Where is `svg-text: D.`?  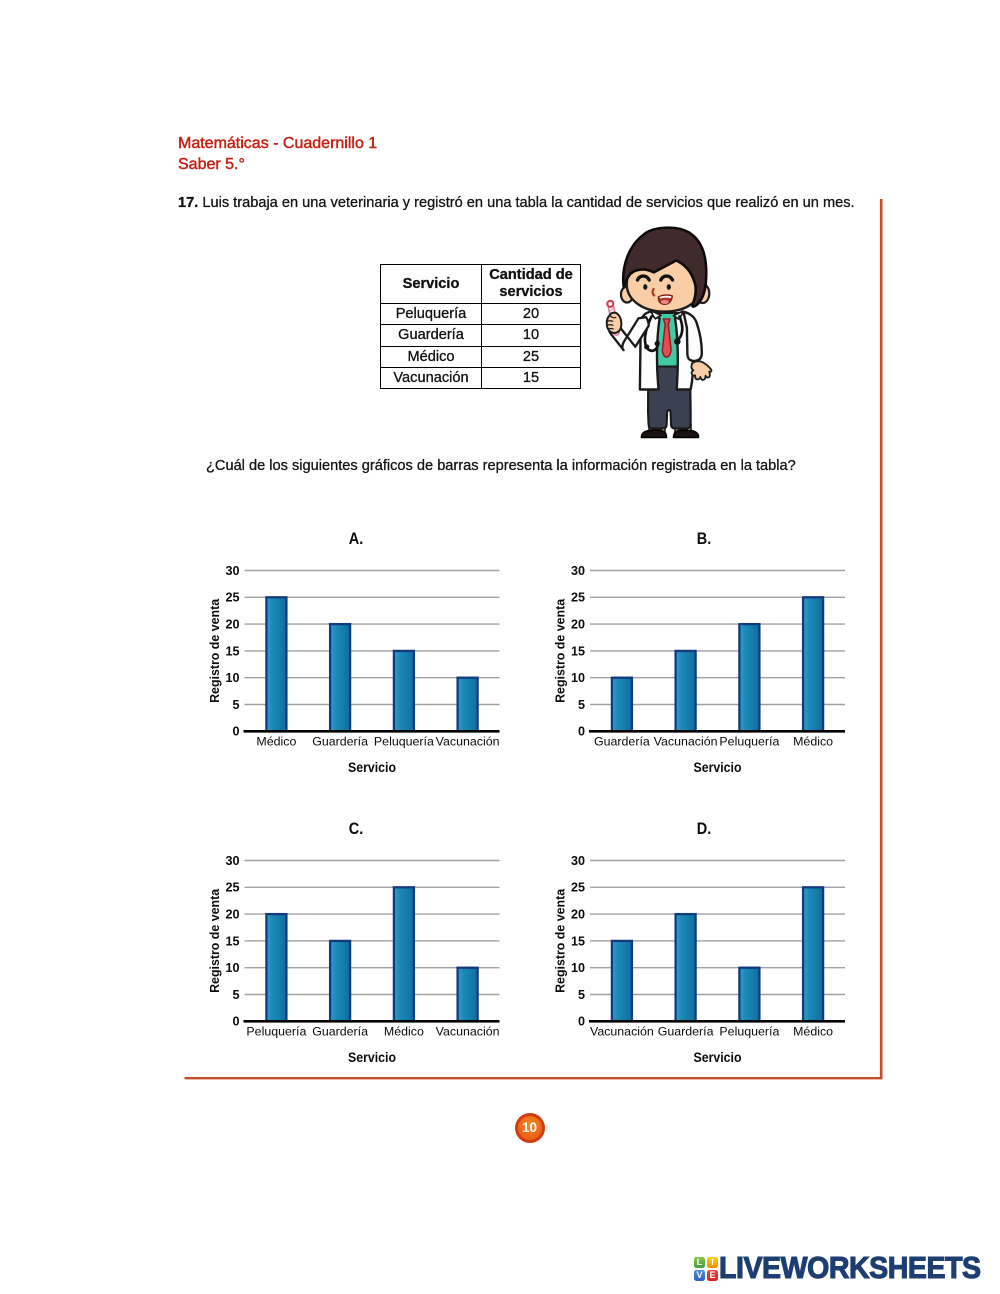 svg-text: D. is located at coordinates (704, 829).